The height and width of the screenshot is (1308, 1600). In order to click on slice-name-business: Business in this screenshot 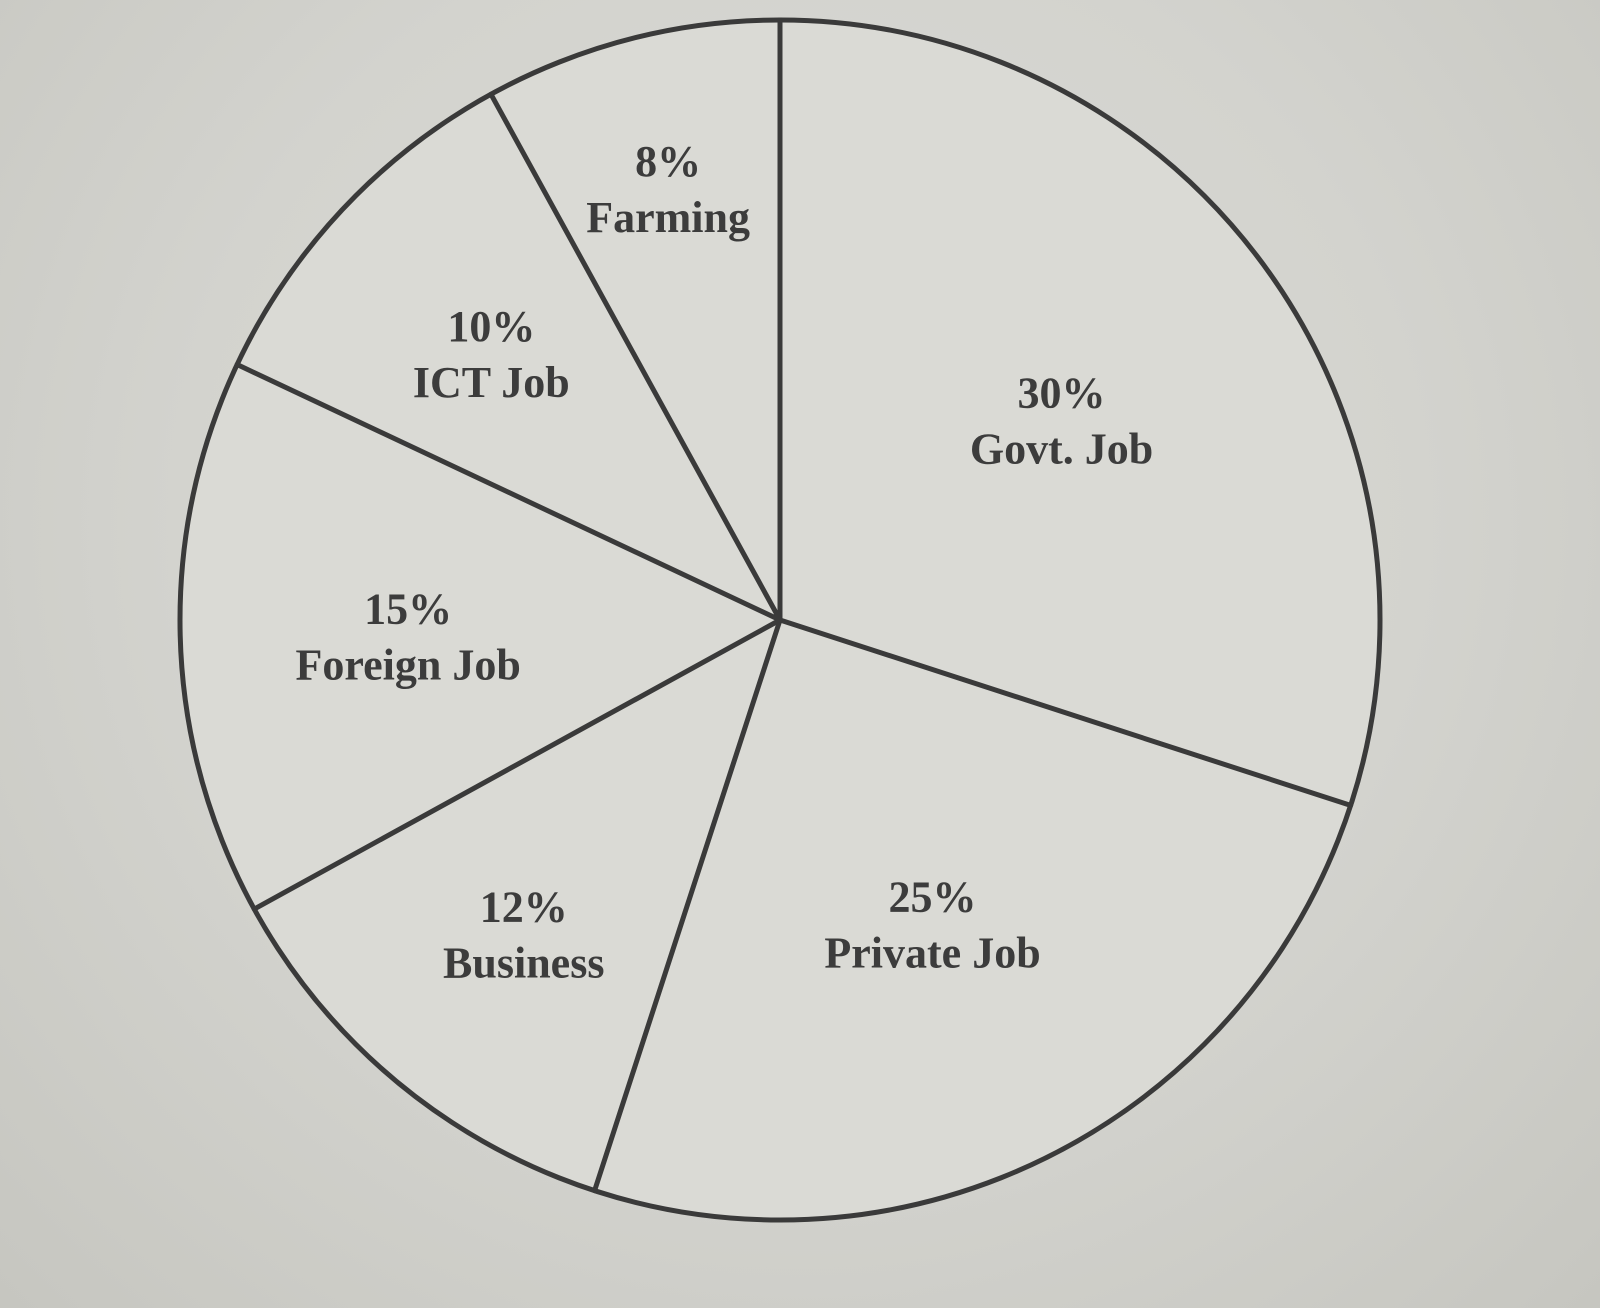, I will do `click(523, 963)`.